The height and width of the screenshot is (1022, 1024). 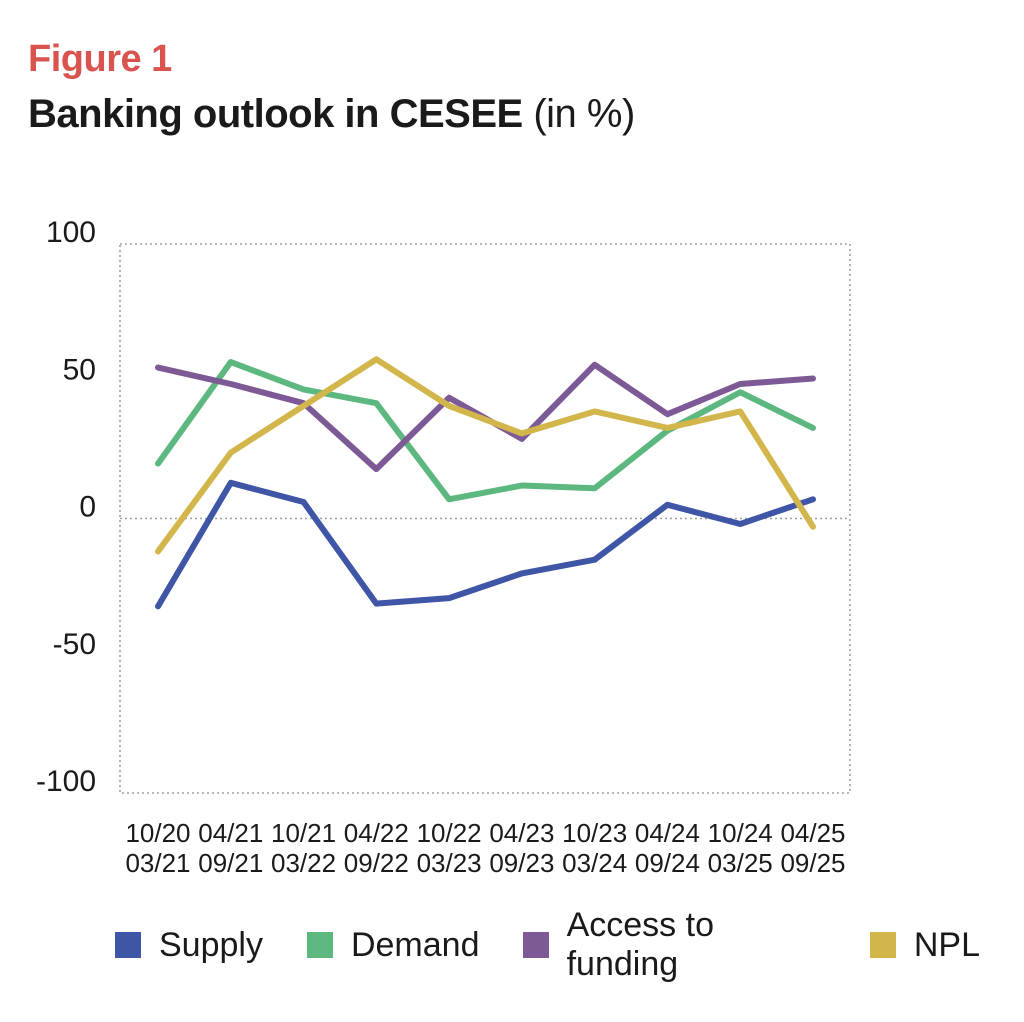 I want to click on legend-label: Access to funding, so click(x=640, y=944).